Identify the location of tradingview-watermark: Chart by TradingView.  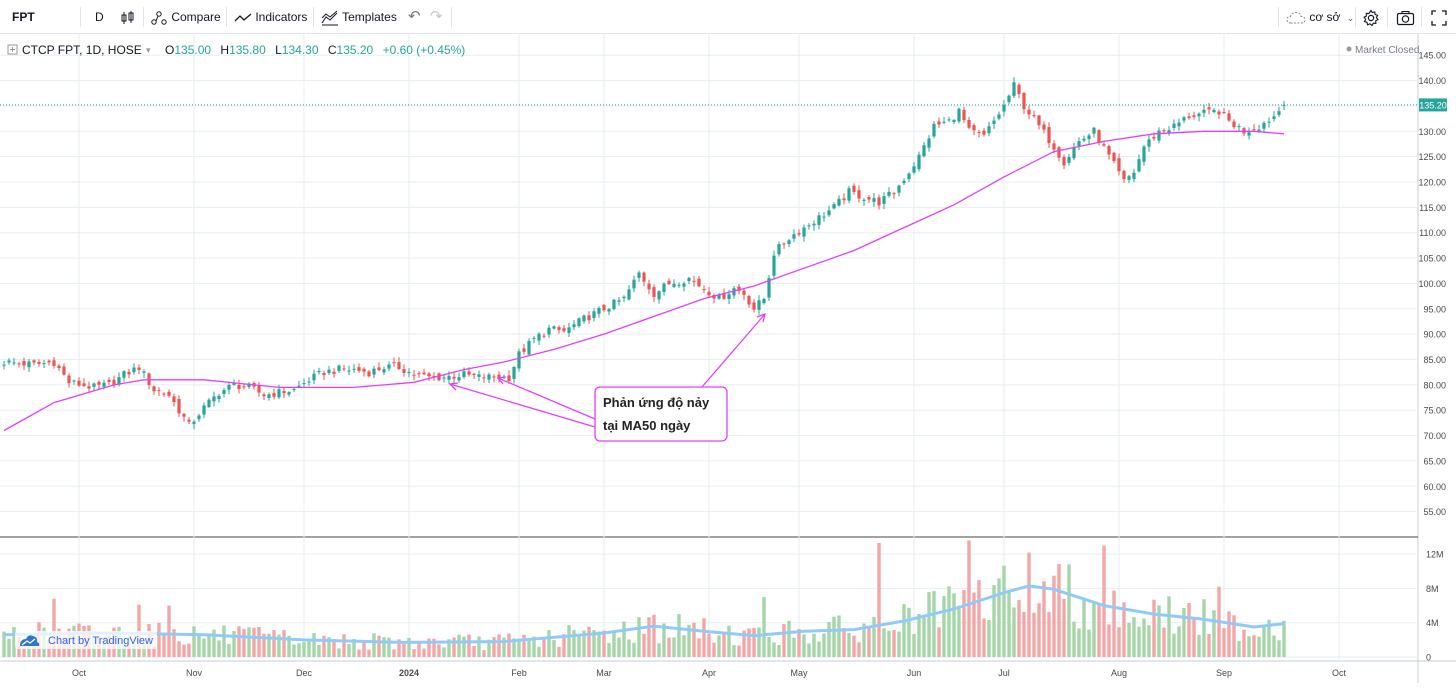
(86, 640).